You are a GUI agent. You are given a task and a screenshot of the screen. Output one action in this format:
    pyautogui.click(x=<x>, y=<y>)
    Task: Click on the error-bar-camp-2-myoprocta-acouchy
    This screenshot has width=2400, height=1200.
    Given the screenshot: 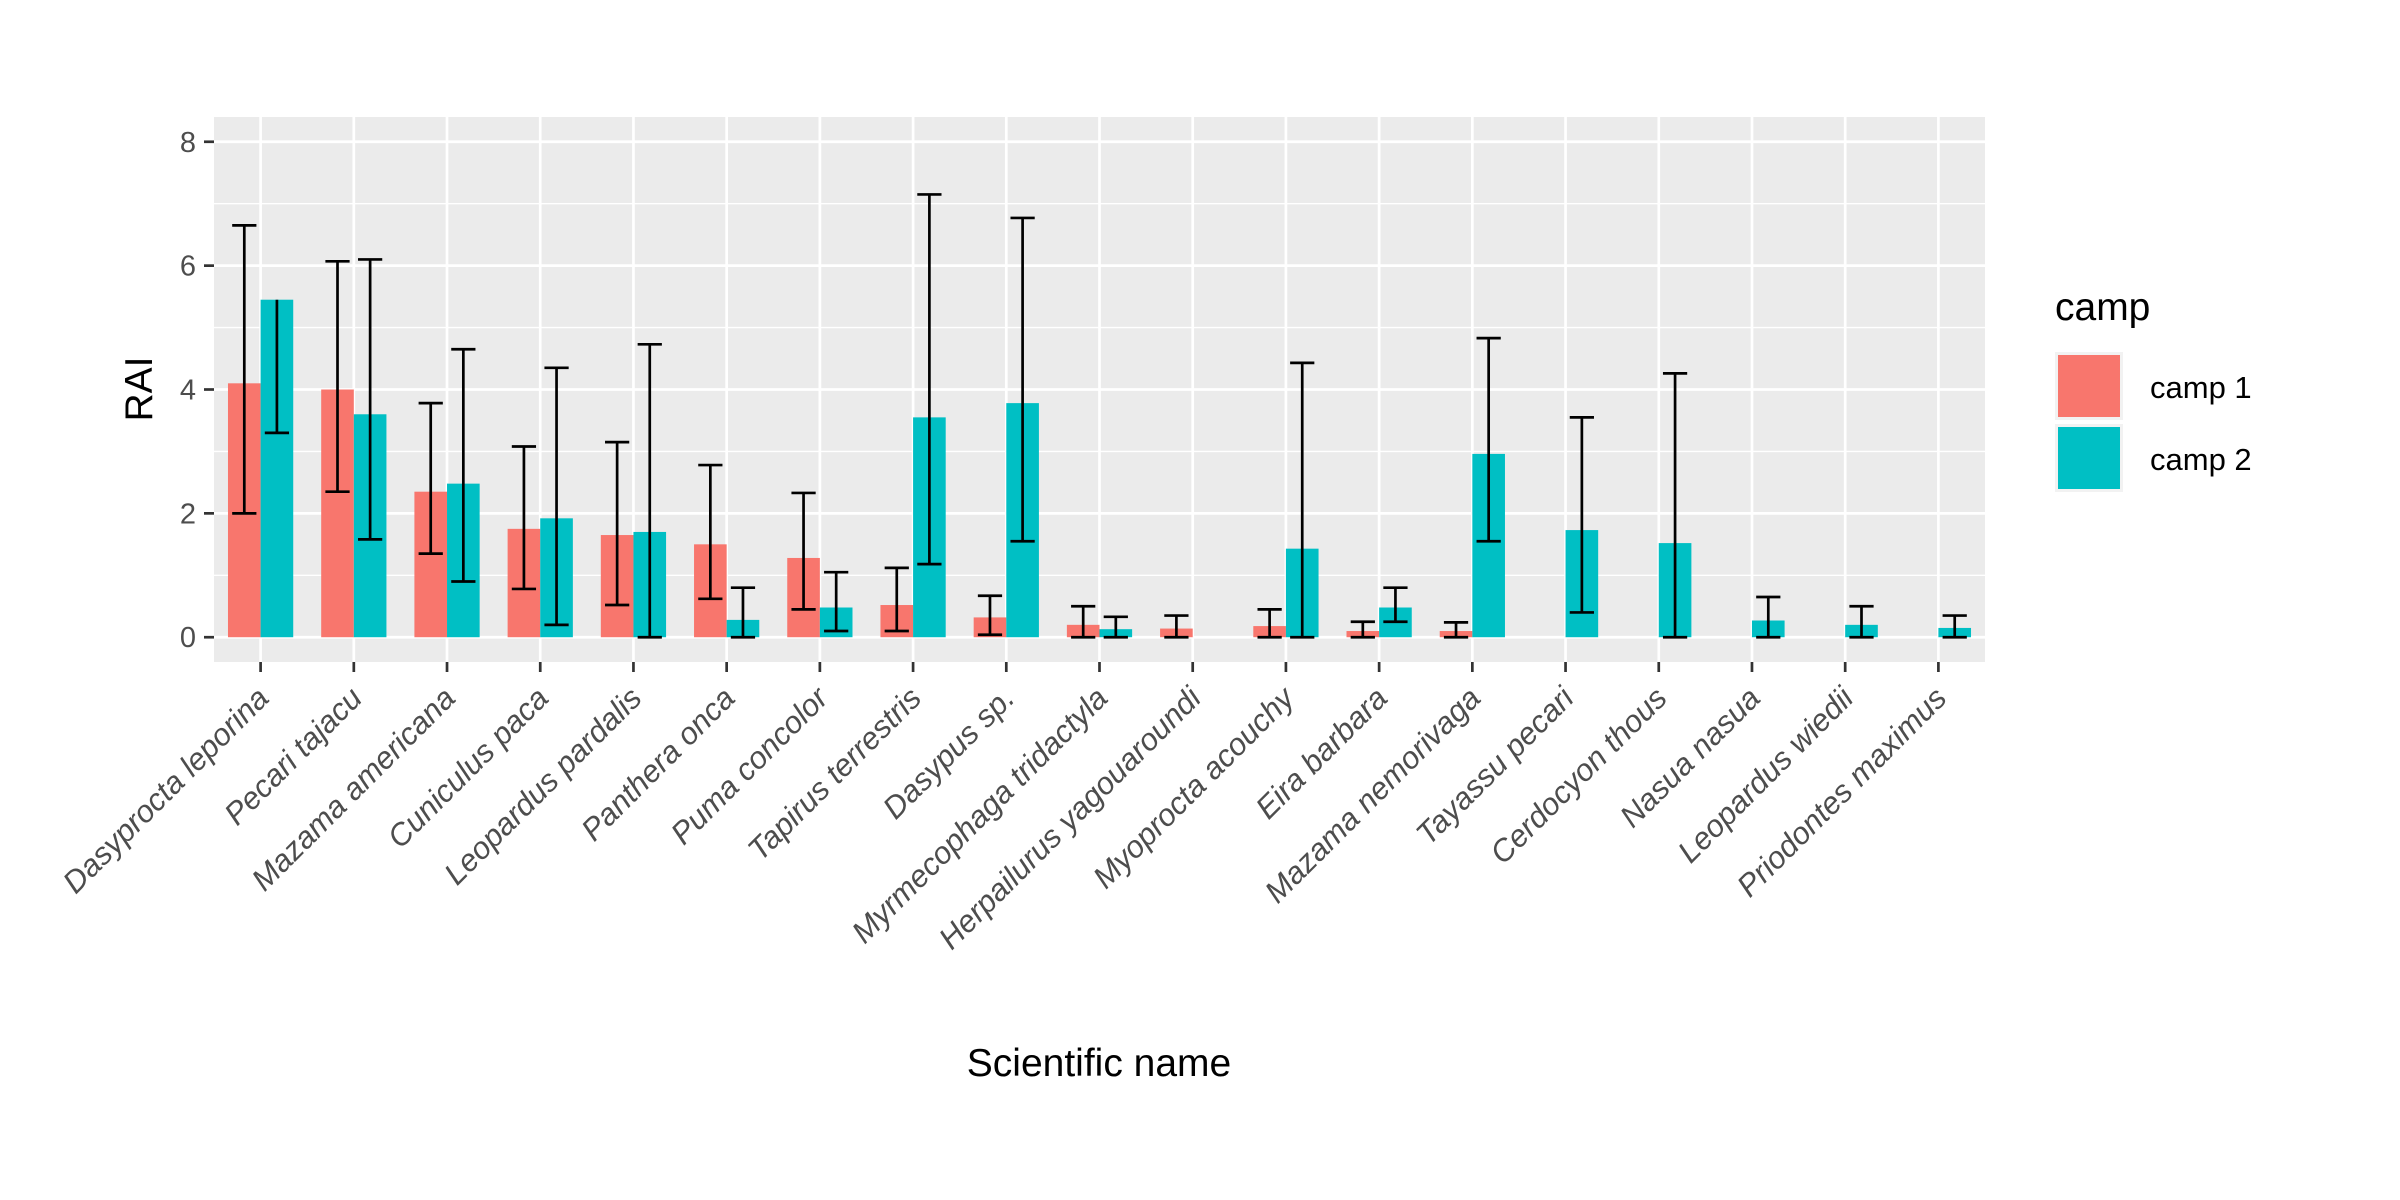 What is the action you would take?
    pyautogui.click(x=1302, y=500)
    